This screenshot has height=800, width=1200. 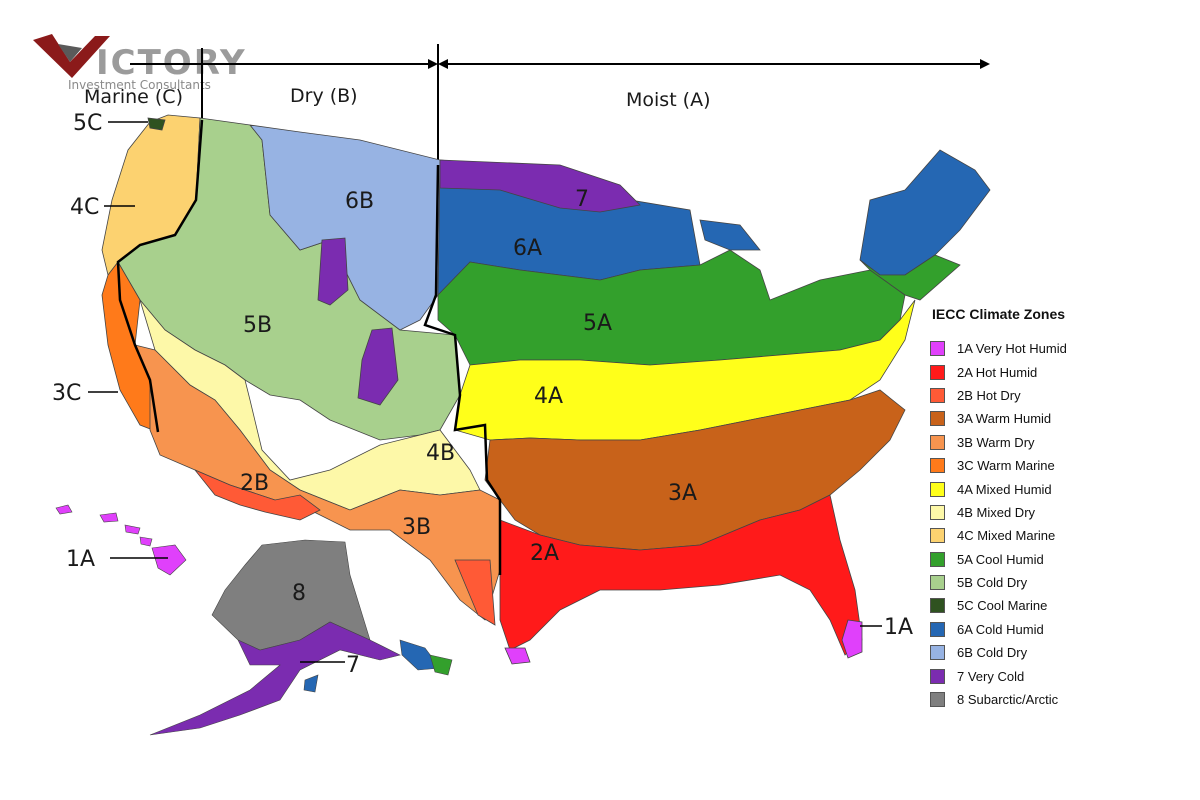 What do you see at coordinates (910, 277) in the screenshot?
I see `zone-5a-northeast` at bounding box center [910, 277].